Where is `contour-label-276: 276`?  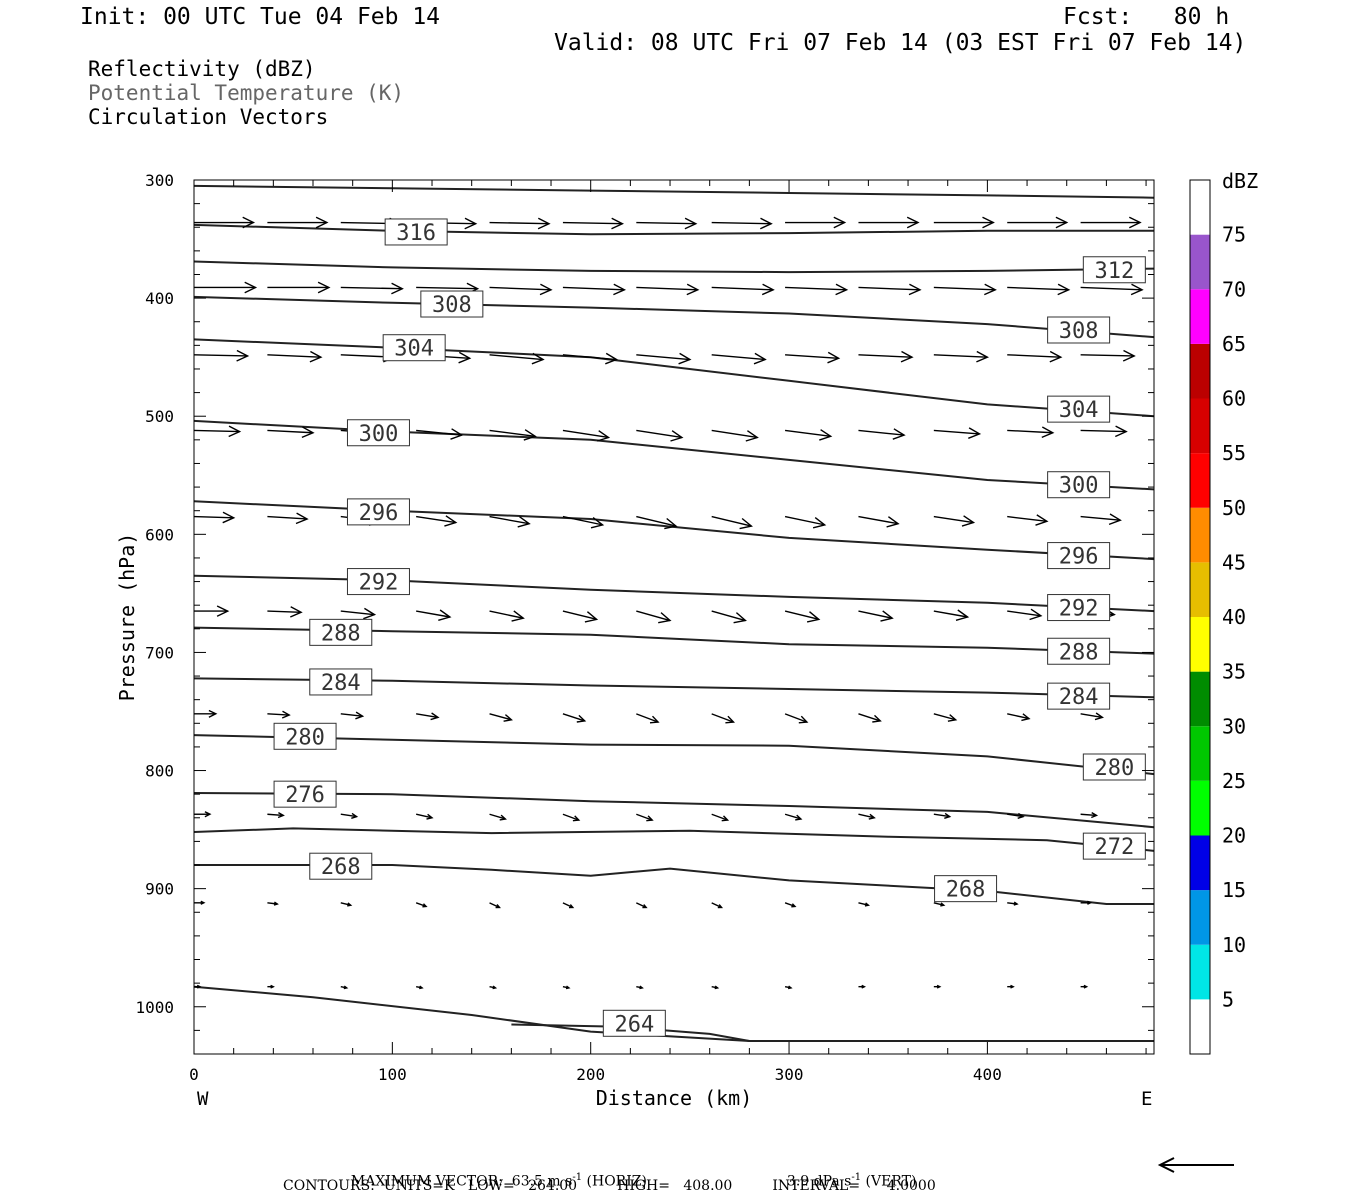 contour-label-276: 276 is located at coordinates (305, 794).